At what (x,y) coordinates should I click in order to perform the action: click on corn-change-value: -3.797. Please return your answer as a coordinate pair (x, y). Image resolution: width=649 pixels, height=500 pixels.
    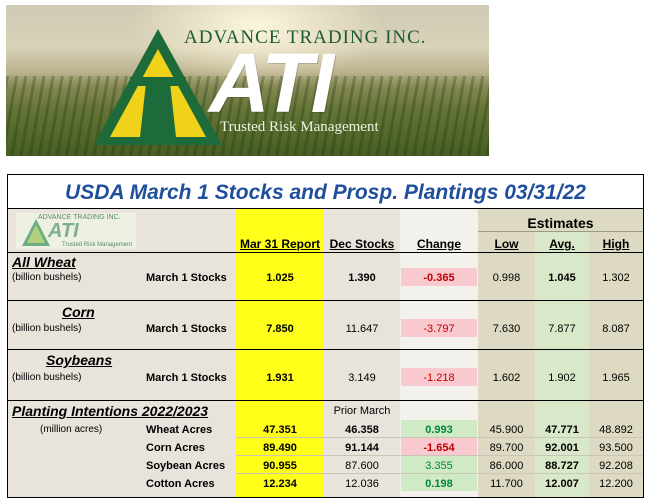
    Looking at the image, I should click on (439, 329).